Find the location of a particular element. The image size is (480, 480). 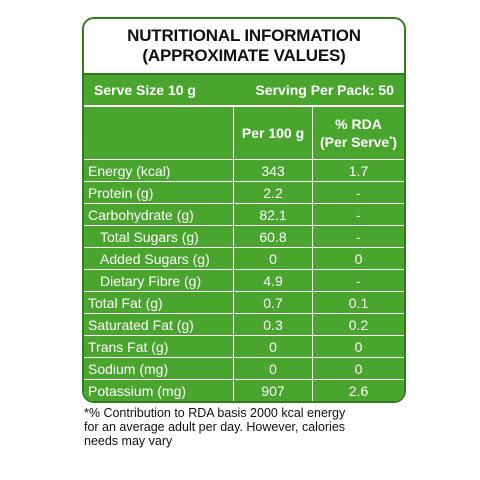

nutrient-name: Added Sugars (g) is located at coordinates (159, 258).